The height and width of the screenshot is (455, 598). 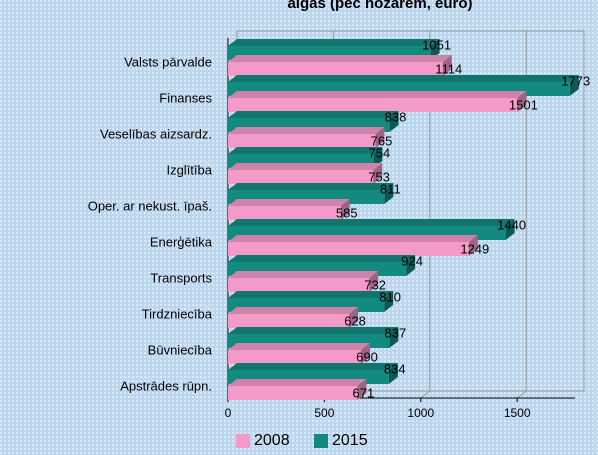 I want to click on y-tick-label: Veselības aizsardz., so click(x=156, y=133).